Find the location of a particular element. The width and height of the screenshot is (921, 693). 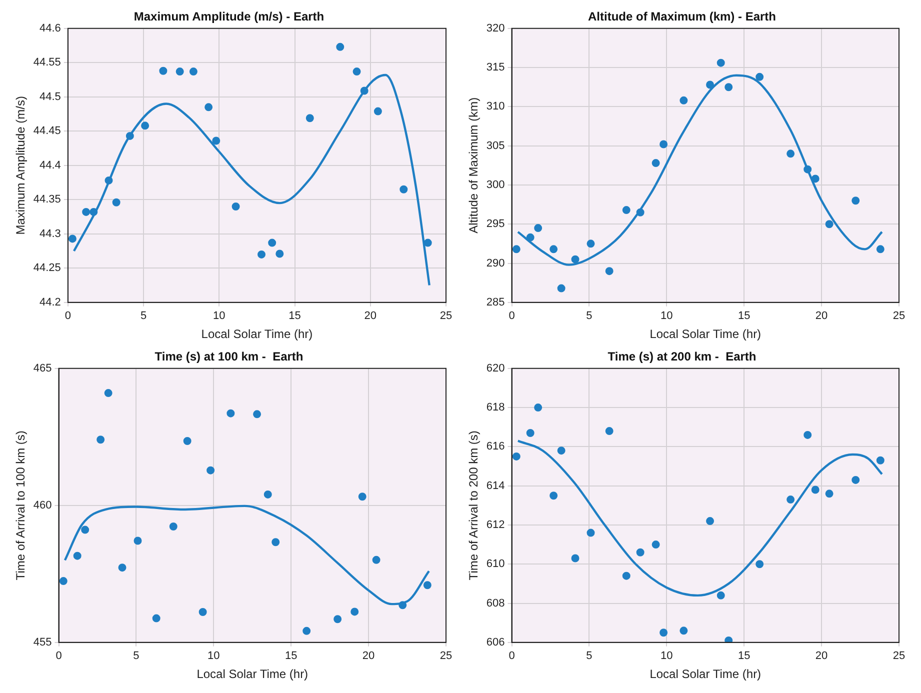

y-tick-label: 295 is located at coordinates (495, 224).